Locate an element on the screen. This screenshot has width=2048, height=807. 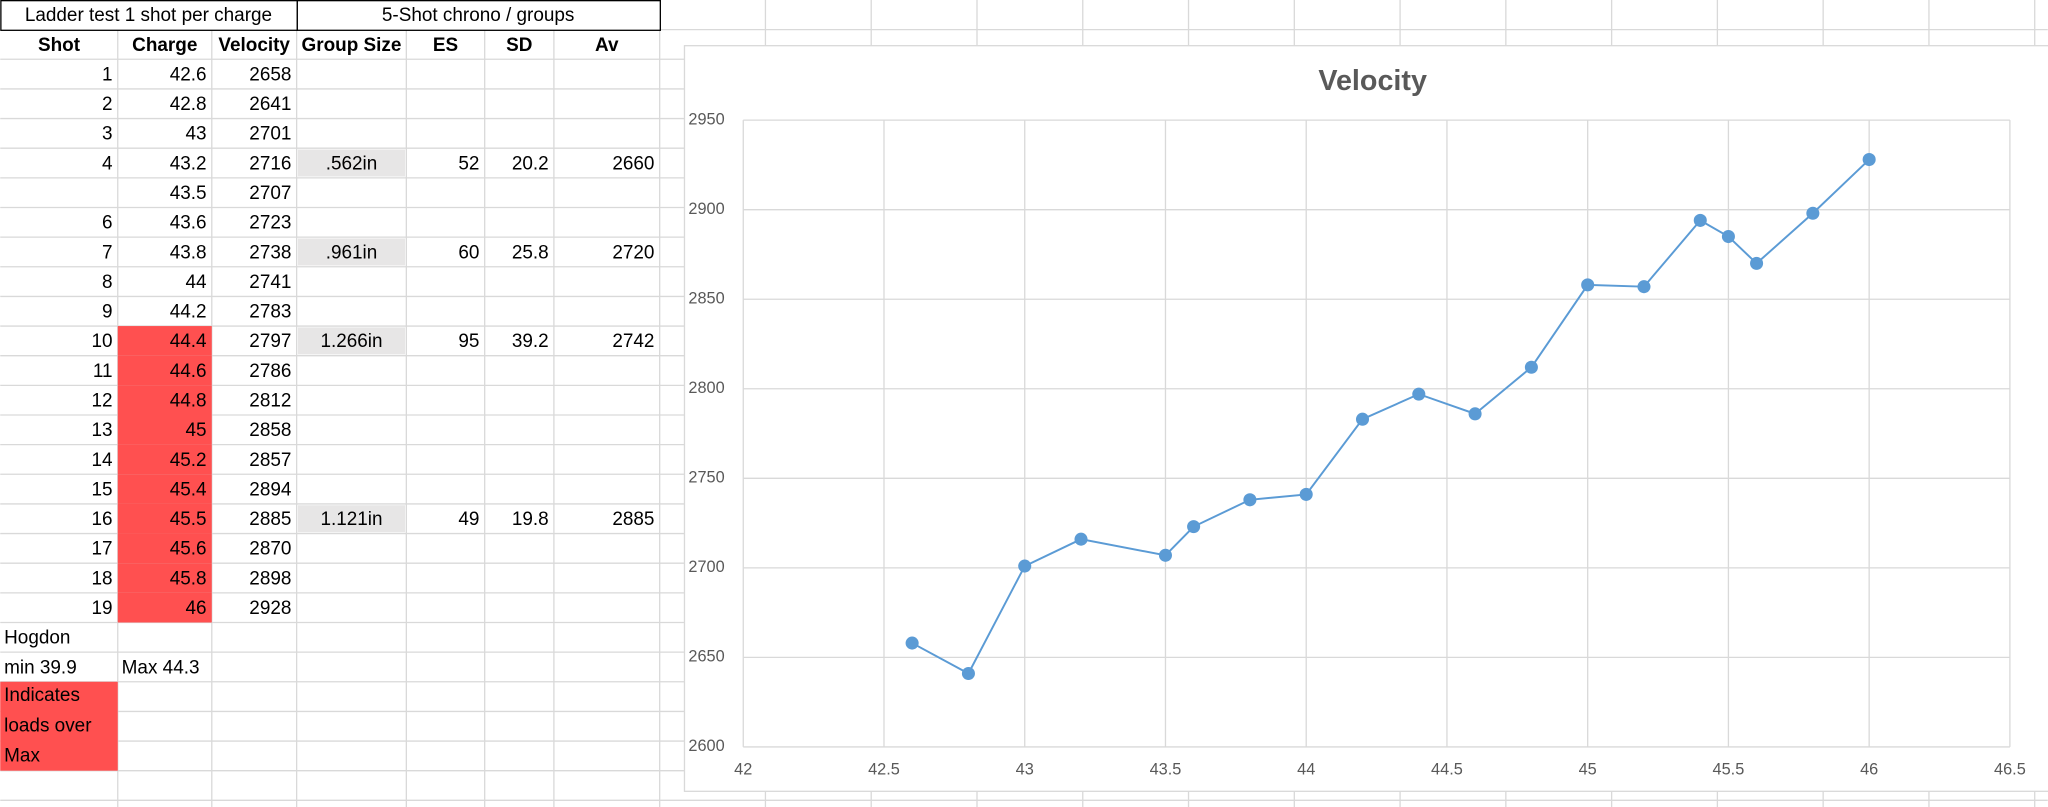
cell-velocity: 2783 is located at coordinates (270, 312).